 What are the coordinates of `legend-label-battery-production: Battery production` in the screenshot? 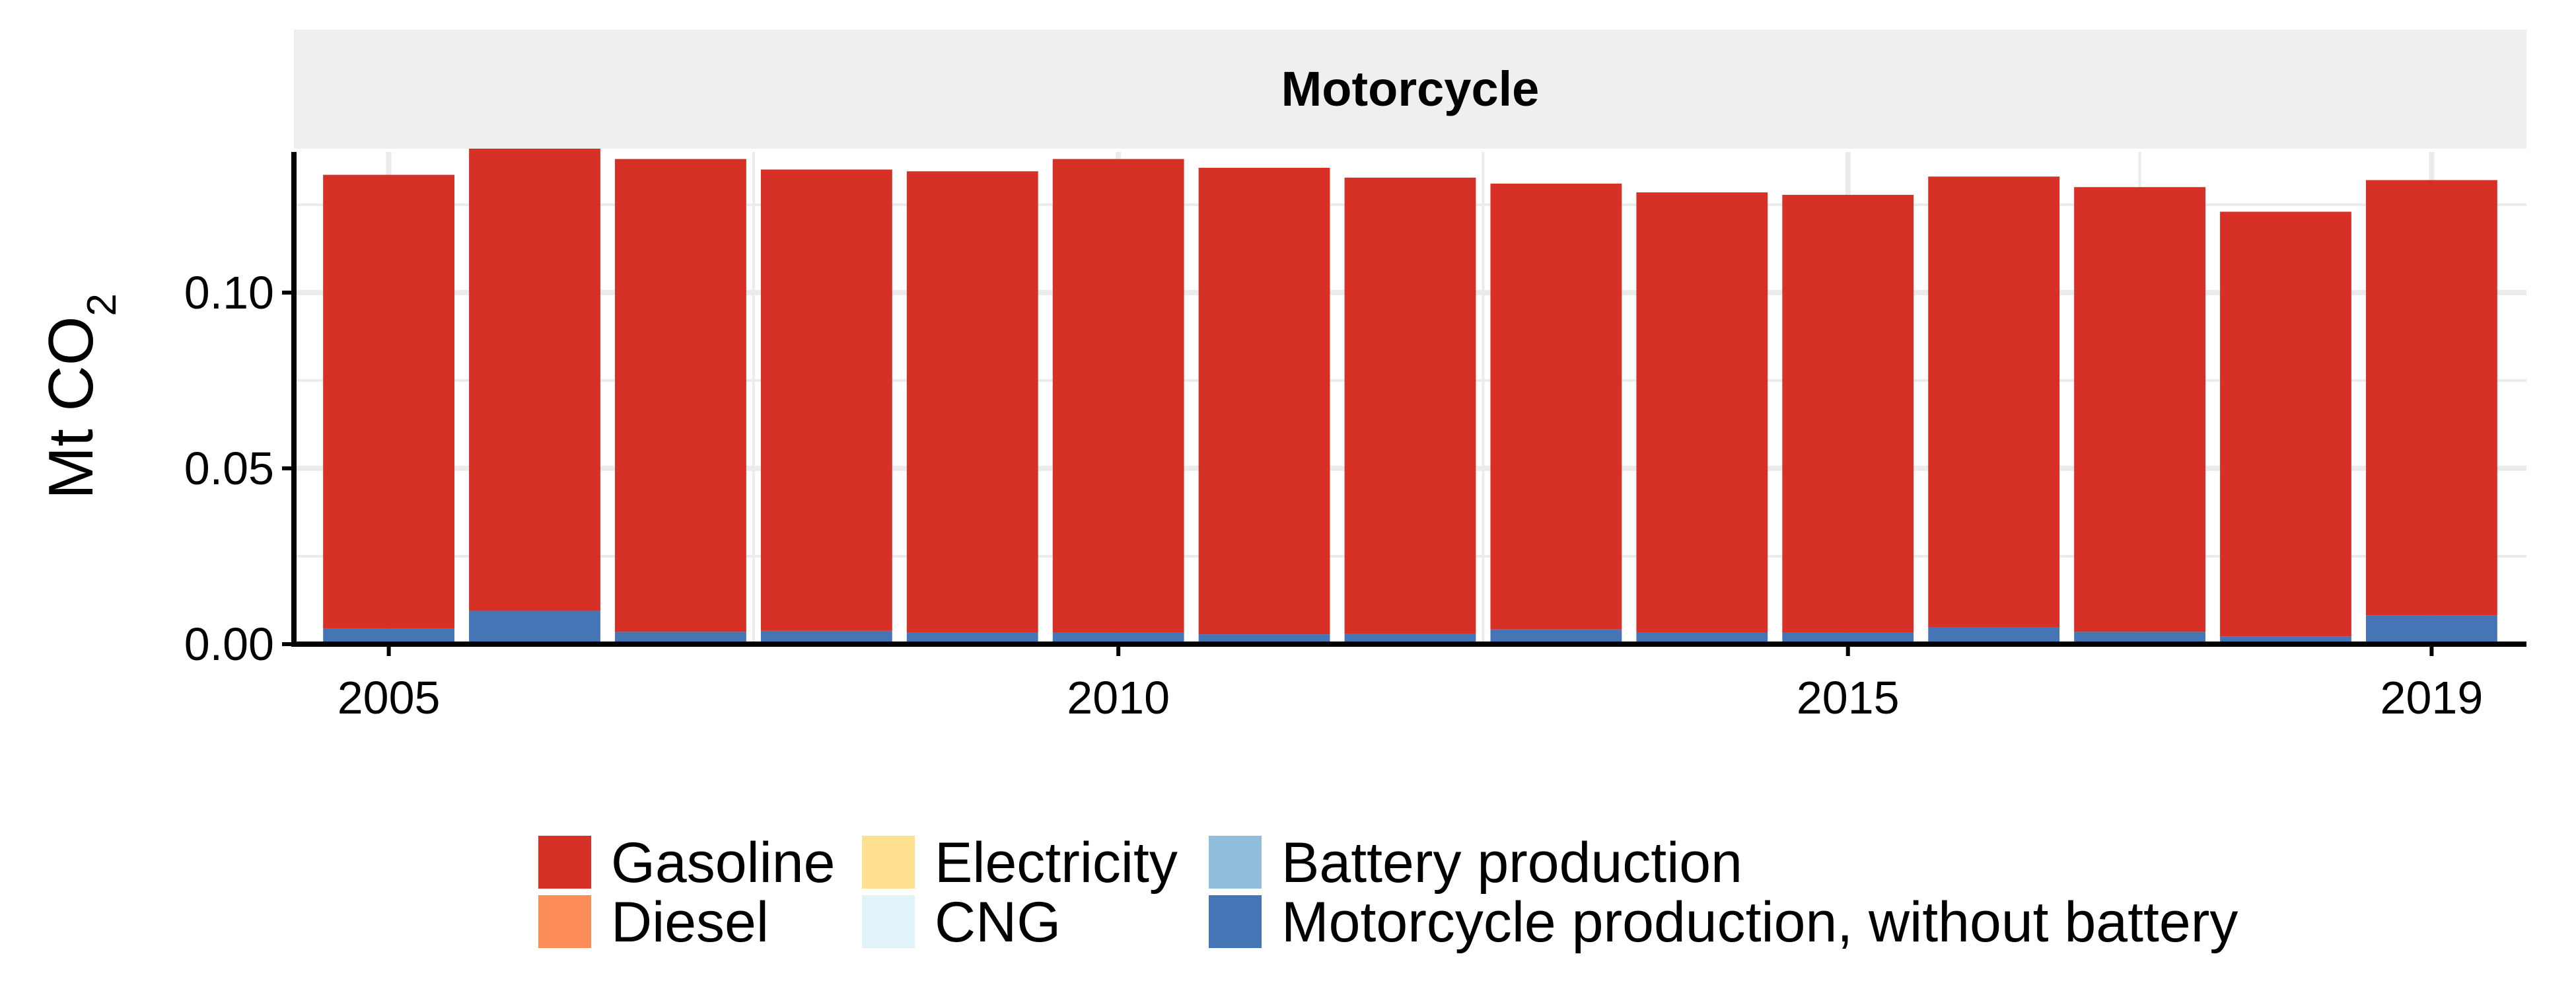 It's located at (1512, 863).